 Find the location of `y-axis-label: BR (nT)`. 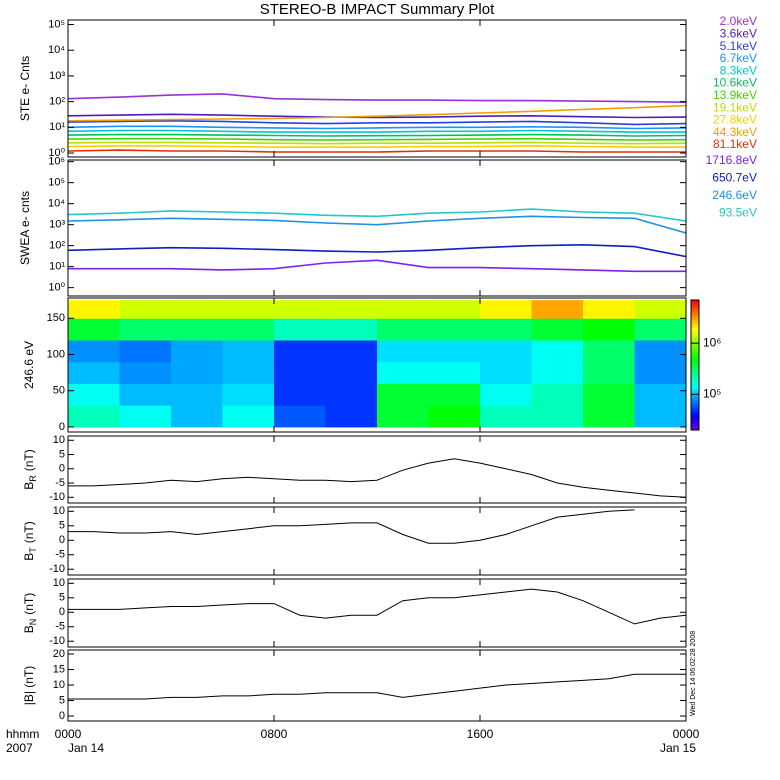

y-axis-label: BR (nT) is located at coordinates (30, 469).